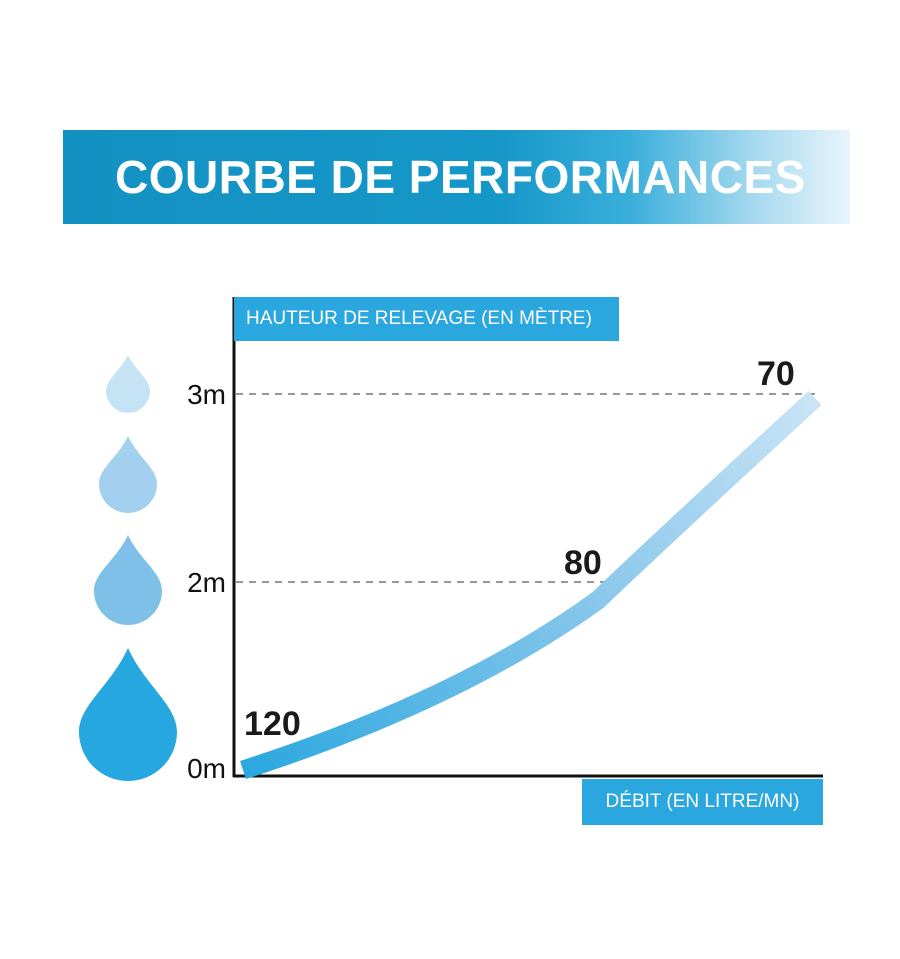 The height and width of the screenshot is (959, 900). What do you see at coordinates (426, 319) in the screenshot?
I see `y-axis-label: HAUTEUR DE RELEVAGE (EN MÈTRE)` at bounding box center [426, 319].